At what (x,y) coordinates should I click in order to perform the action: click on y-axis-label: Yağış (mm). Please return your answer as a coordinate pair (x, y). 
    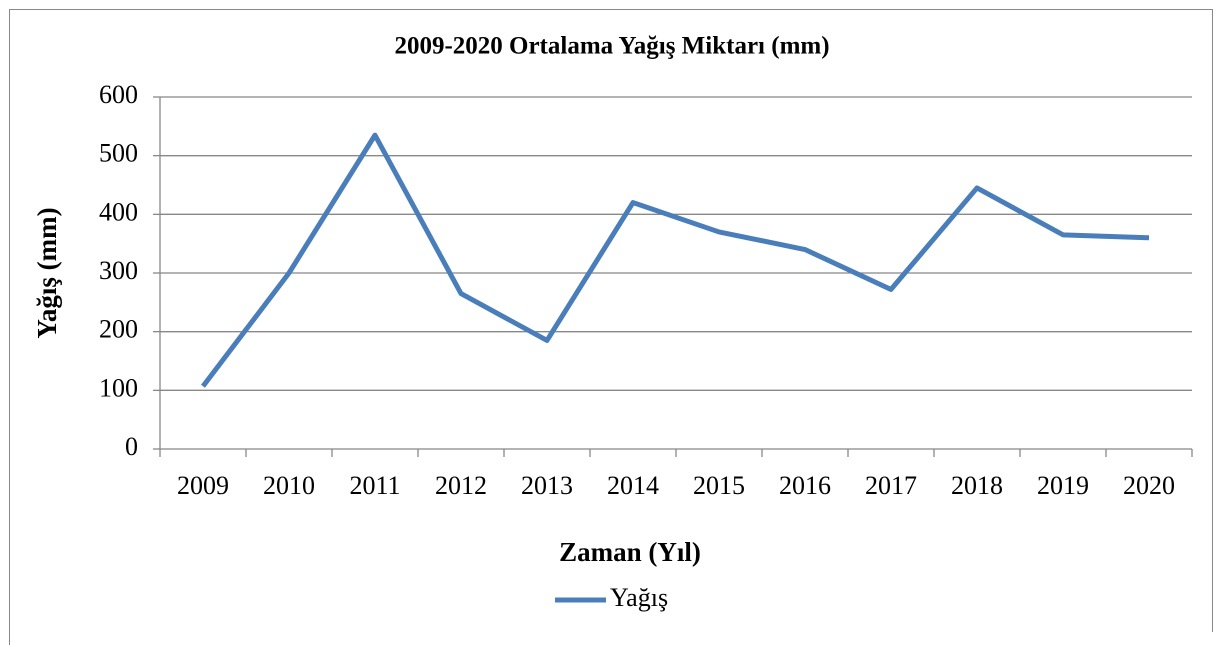
    Looking at the image, I should click on (47, 272).